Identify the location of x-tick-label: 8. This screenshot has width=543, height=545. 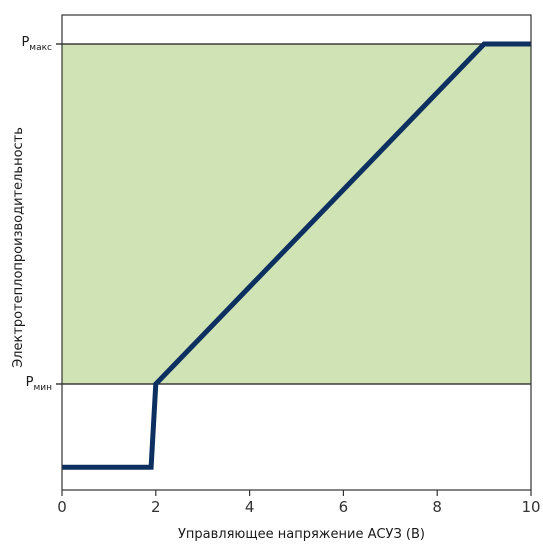
(437, 507).